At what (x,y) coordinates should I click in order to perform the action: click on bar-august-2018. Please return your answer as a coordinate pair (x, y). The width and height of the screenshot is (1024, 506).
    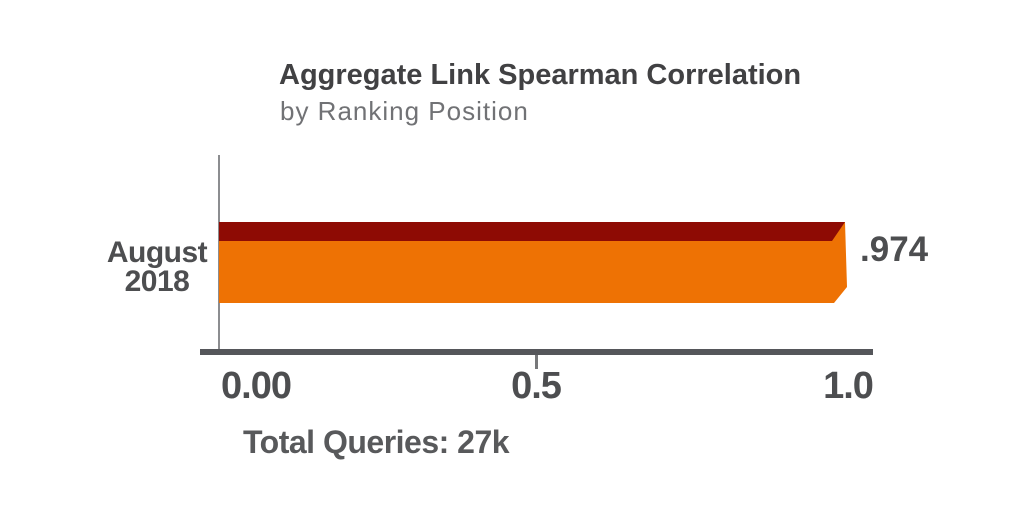
    Looking at the image, I should click on (533, 262).